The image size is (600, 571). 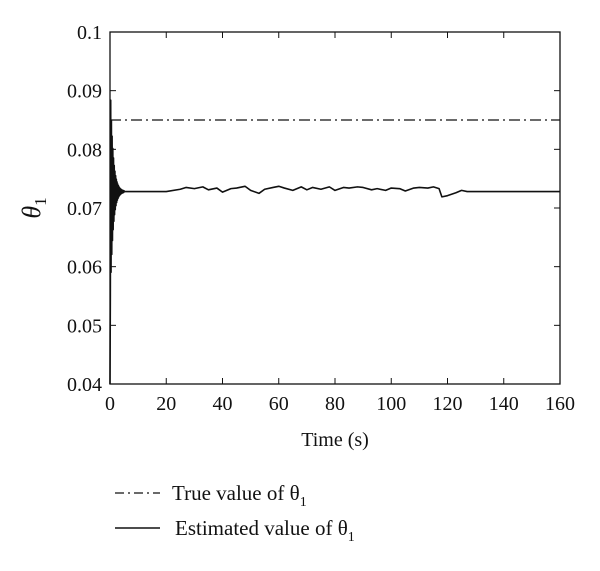 What do you see at coordinates (84, 326) in the screenshot?
I see `y-tick-label: 0.05` at bounding box center [84, 326].